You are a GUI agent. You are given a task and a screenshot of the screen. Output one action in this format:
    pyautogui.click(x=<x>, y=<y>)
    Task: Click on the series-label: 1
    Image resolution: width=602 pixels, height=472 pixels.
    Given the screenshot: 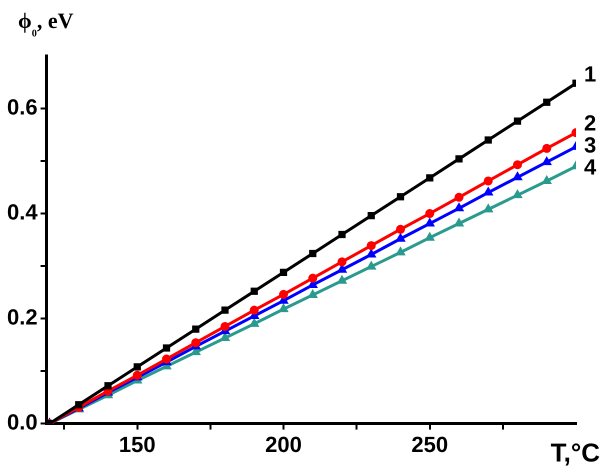 What is the action you would take?
    pyautogui.click(x=590, y=73)
    